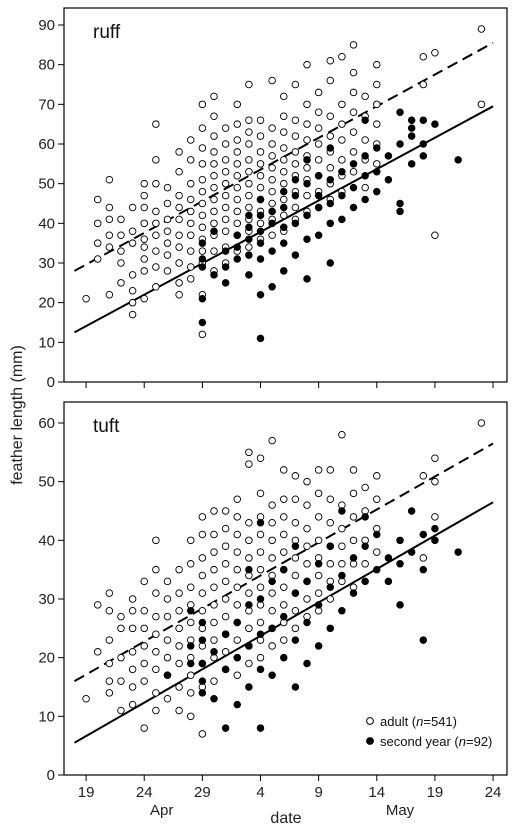 The width and height of the screenshot is (523, 830). I want to click on legend-label-second-year: second year (n=92), so click(436, 741).